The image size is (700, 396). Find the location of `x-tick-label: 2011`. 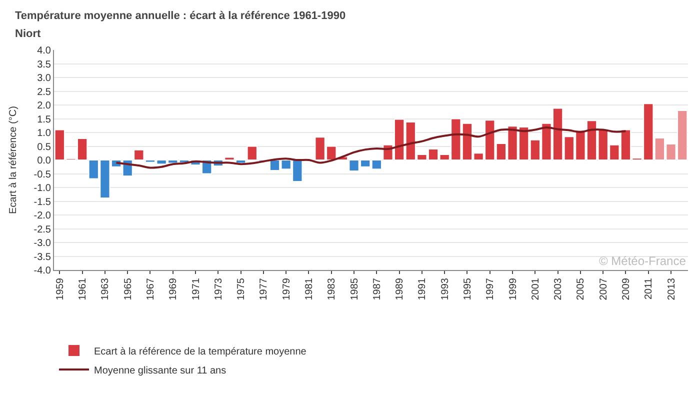

x-tick-label: 2011 is located at coordinates (649, 289).